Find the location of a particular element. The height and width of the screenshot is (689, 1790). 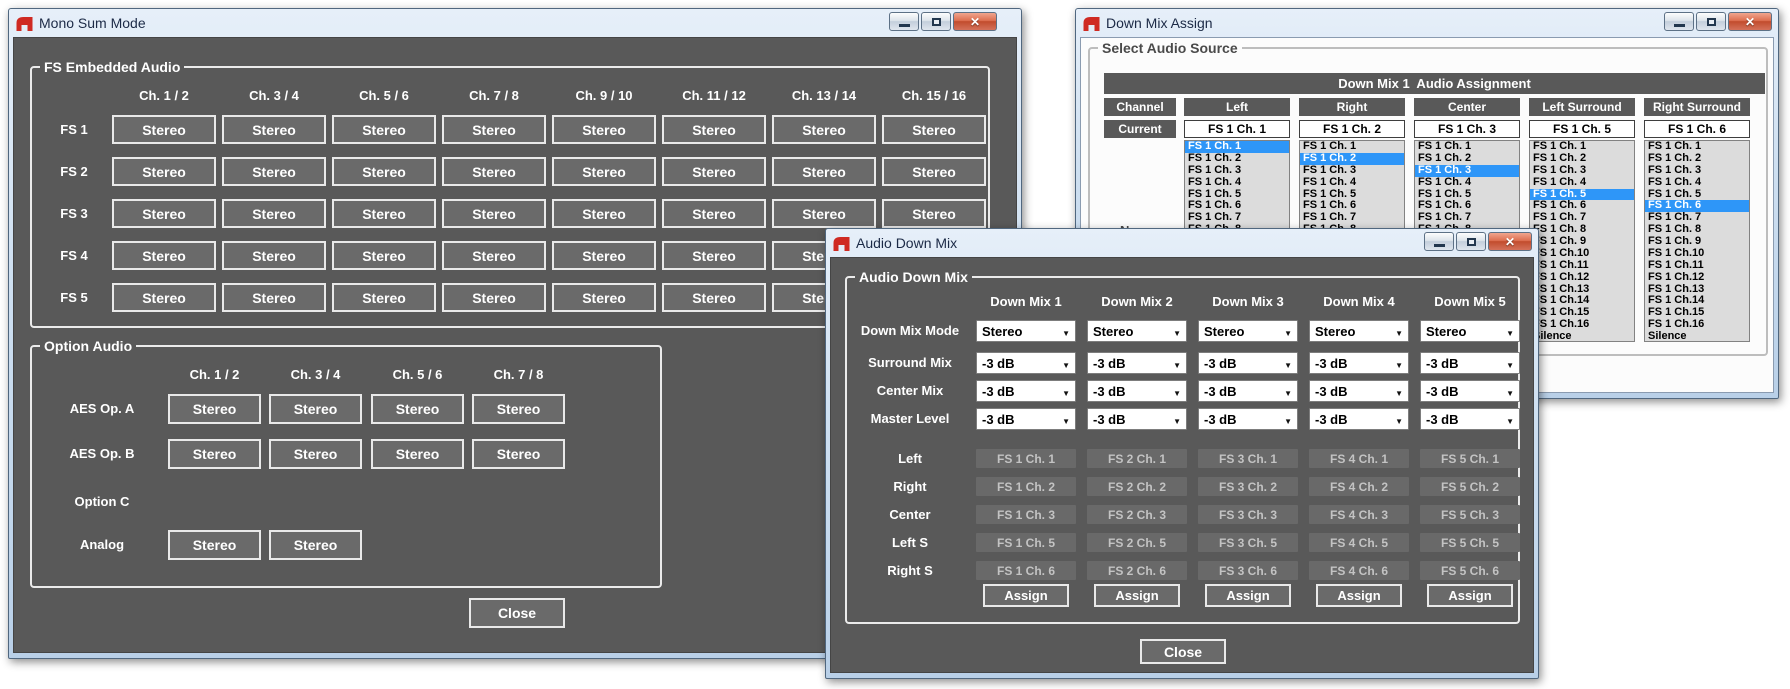

titlebar: Audio Down Mix is located at coordinates (1182, 243).